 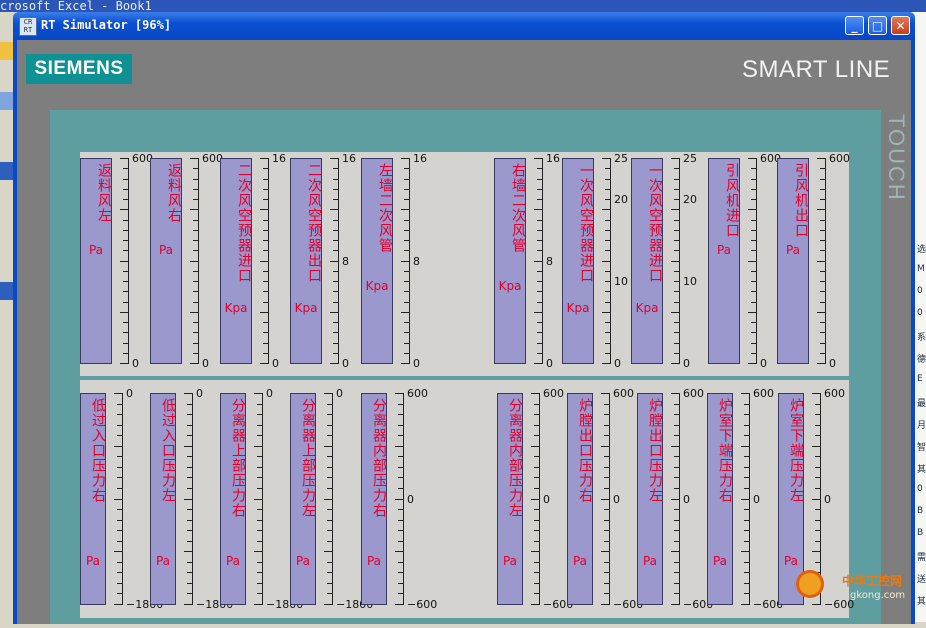 I want to click on gauge-label: 引风机进口, so click(x=732, y=200).